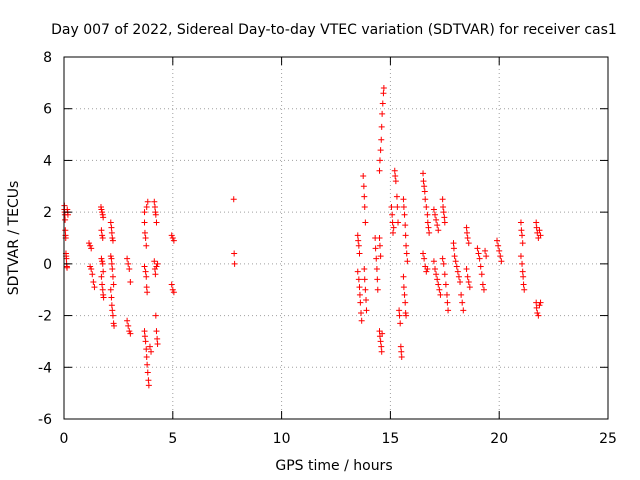  What do you see at coordinates (499, 439) in the screenshot?
I see `x-tick-label: 20` at bounding box center [499, 439].